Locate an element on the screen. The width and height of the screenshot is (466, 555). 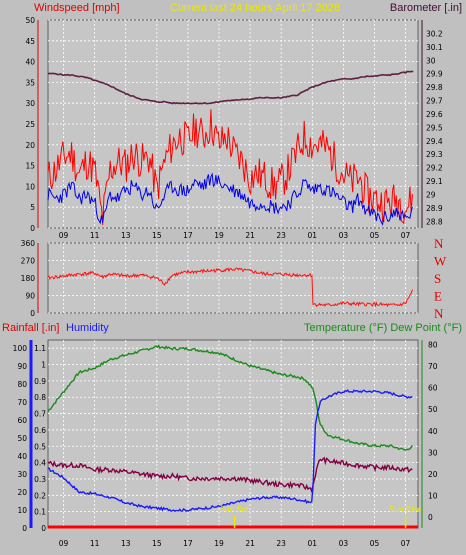
y-tick-label-right: 29.3 is located at coordinates (434, 154).